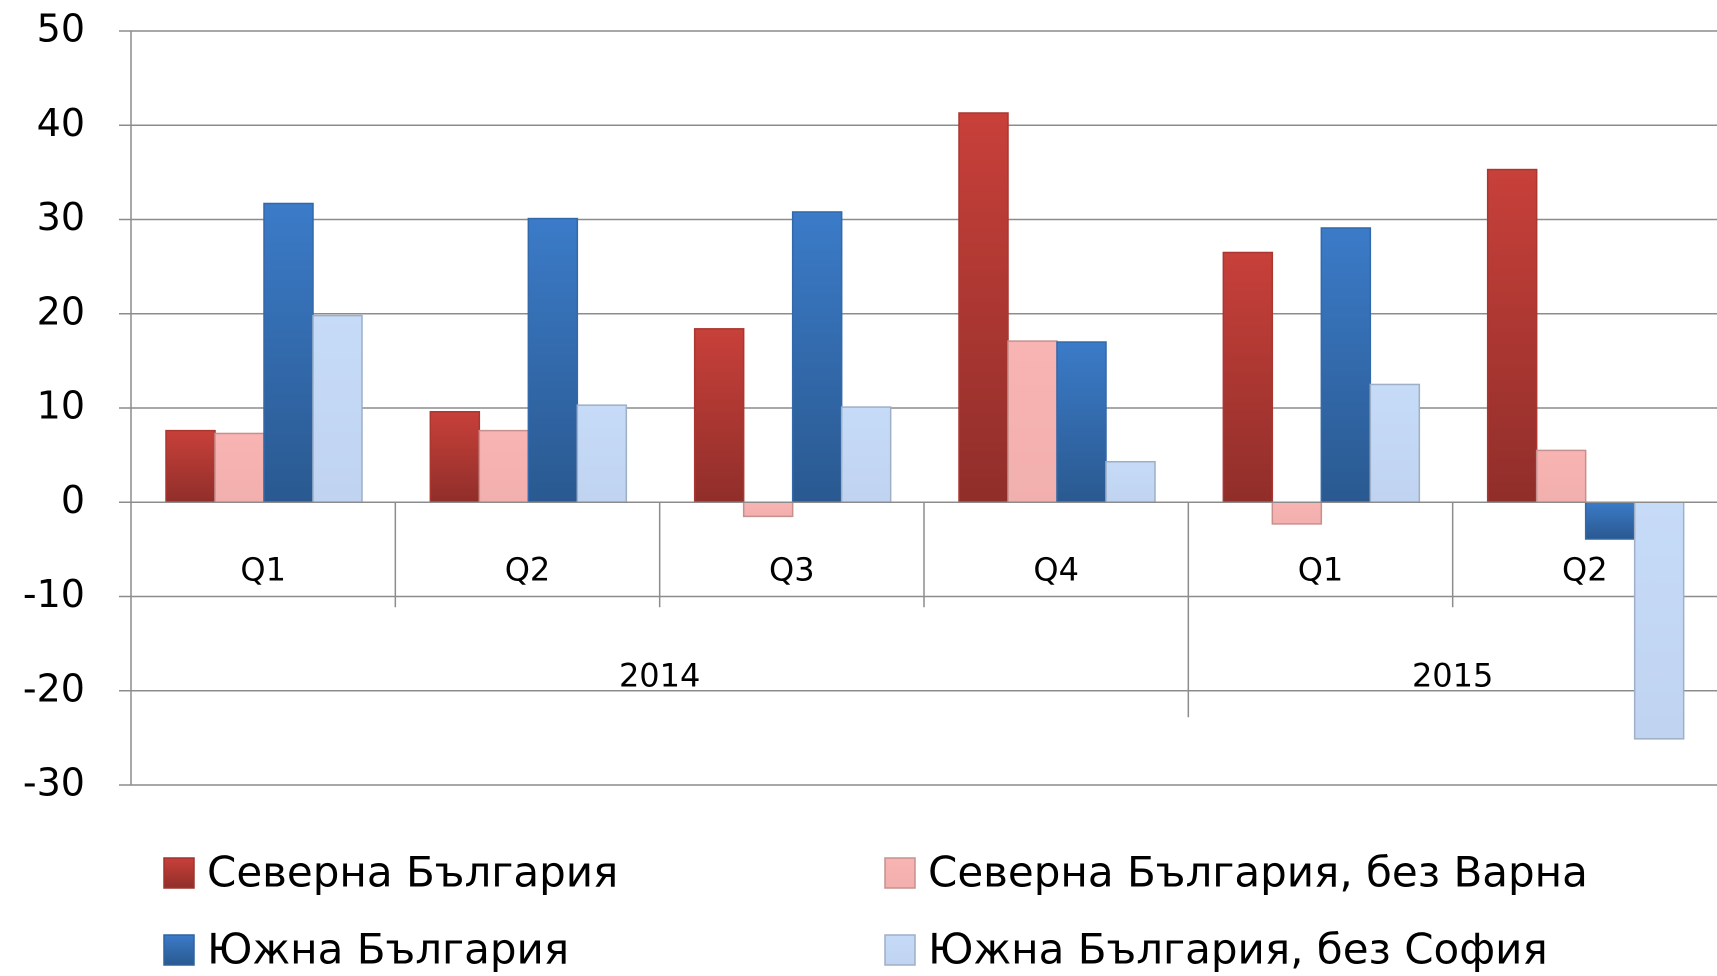 The image size is (1717, 976). Describe the element at coordinates (54, 688) in the screenshot. I see `y-tick-label: -20` at that location.